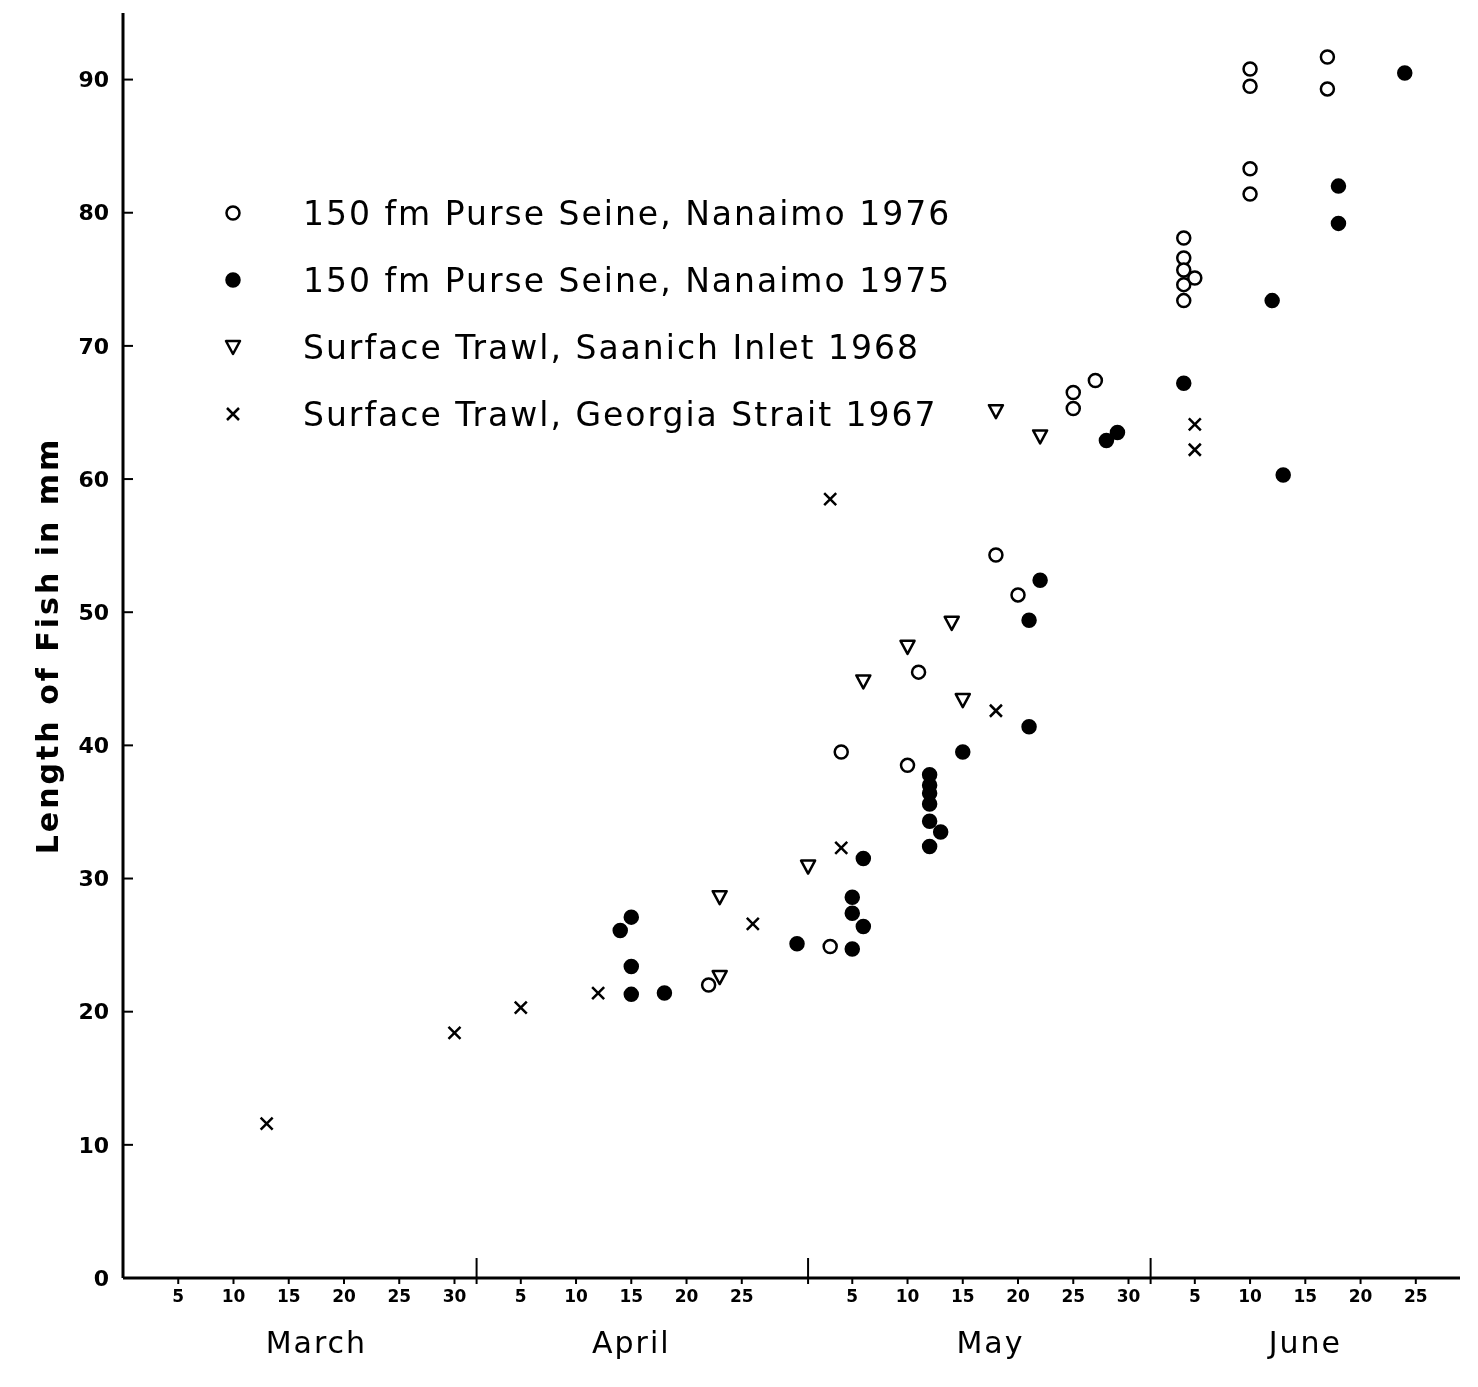 Image resolution: width=1478 pixels, height=1387 pixels. I want to click on y-tick-label: 80, so click(93, 213).